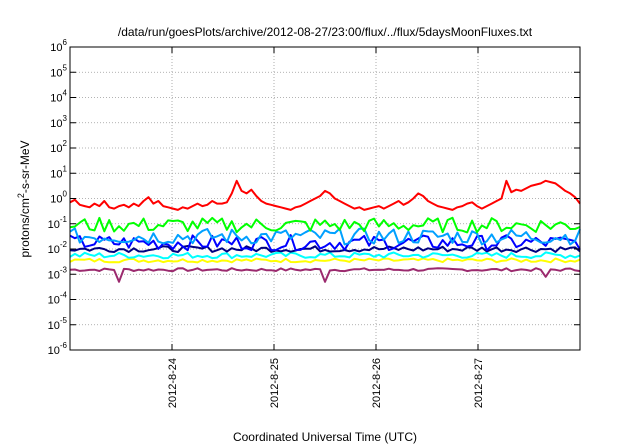 This screenshot has height=448, width=640. Describe the element at coordinates (58, 273) in the screenshot. I see `y-tick-label: 10⁻³` at that location.